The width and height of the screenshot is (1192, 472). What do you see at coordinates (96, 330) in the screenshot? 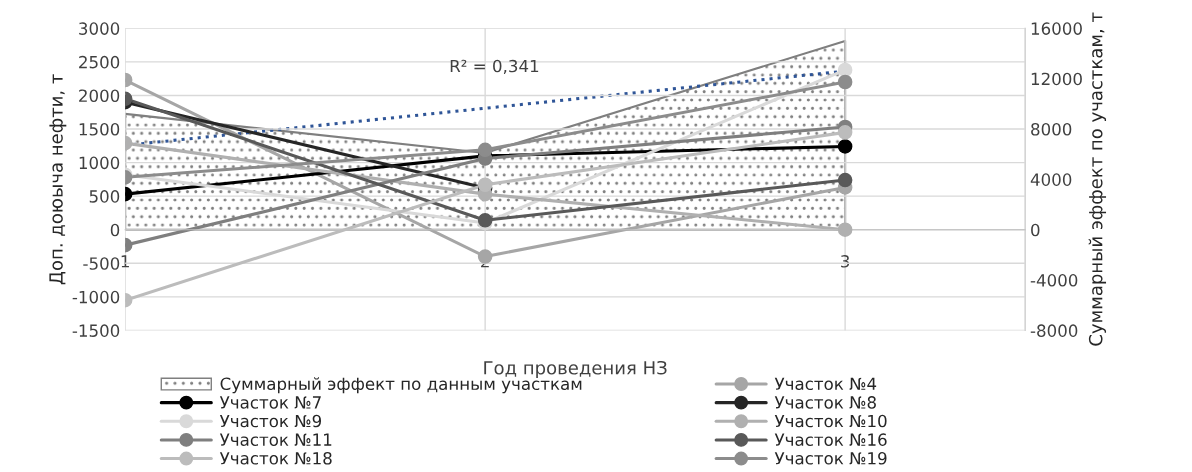
I see `y-tick-label: -1500` at bounding box center [96, 330].